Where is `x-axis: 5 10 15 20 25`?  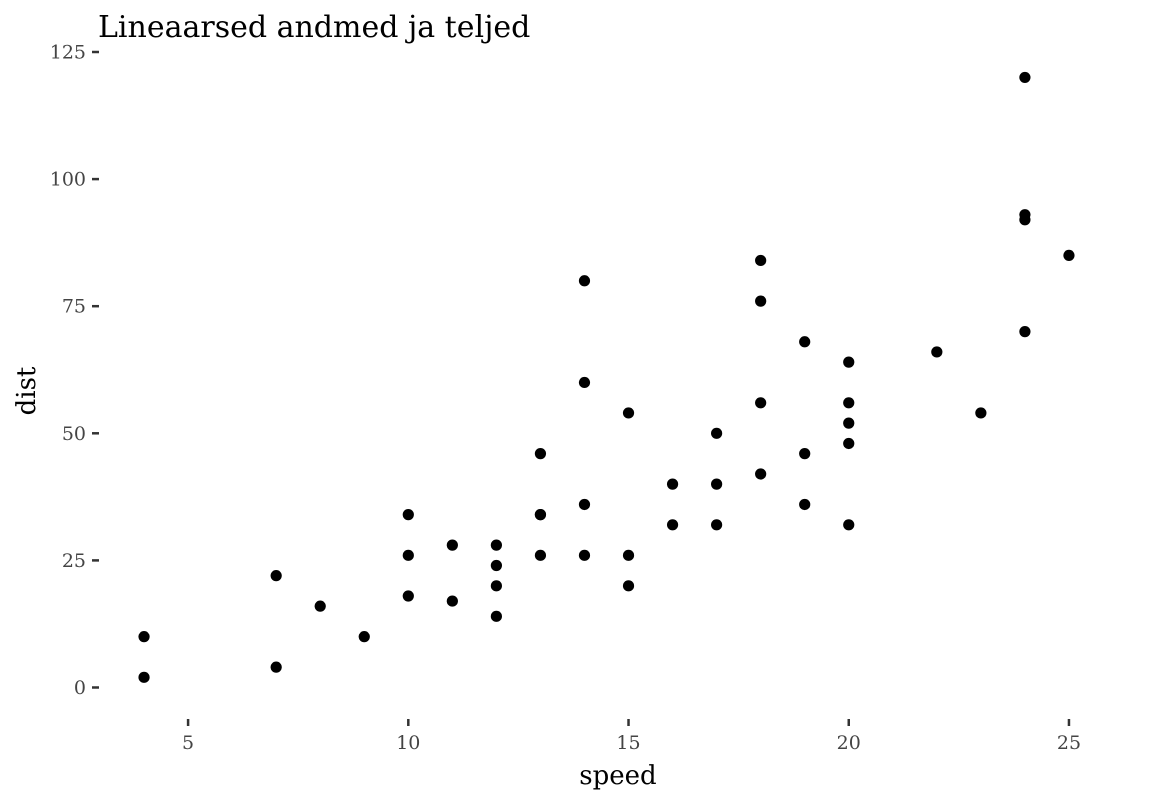 x-axis: 5 10 15 20 25 is located at coordinates (631, 736).